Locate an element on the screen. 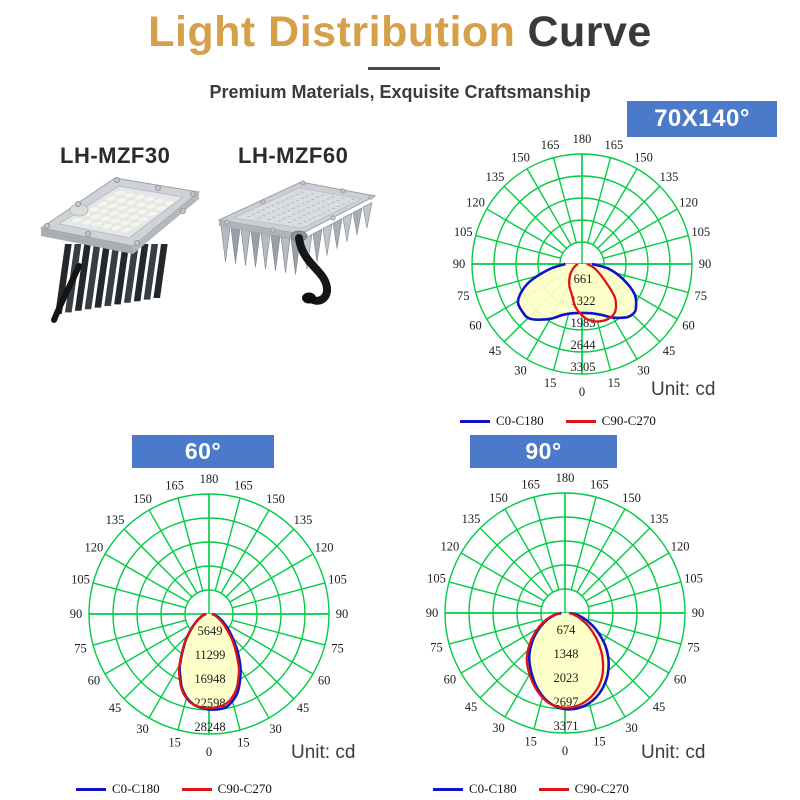  legend-label-c0: C0-C180 is located at coordinates (136, 788).